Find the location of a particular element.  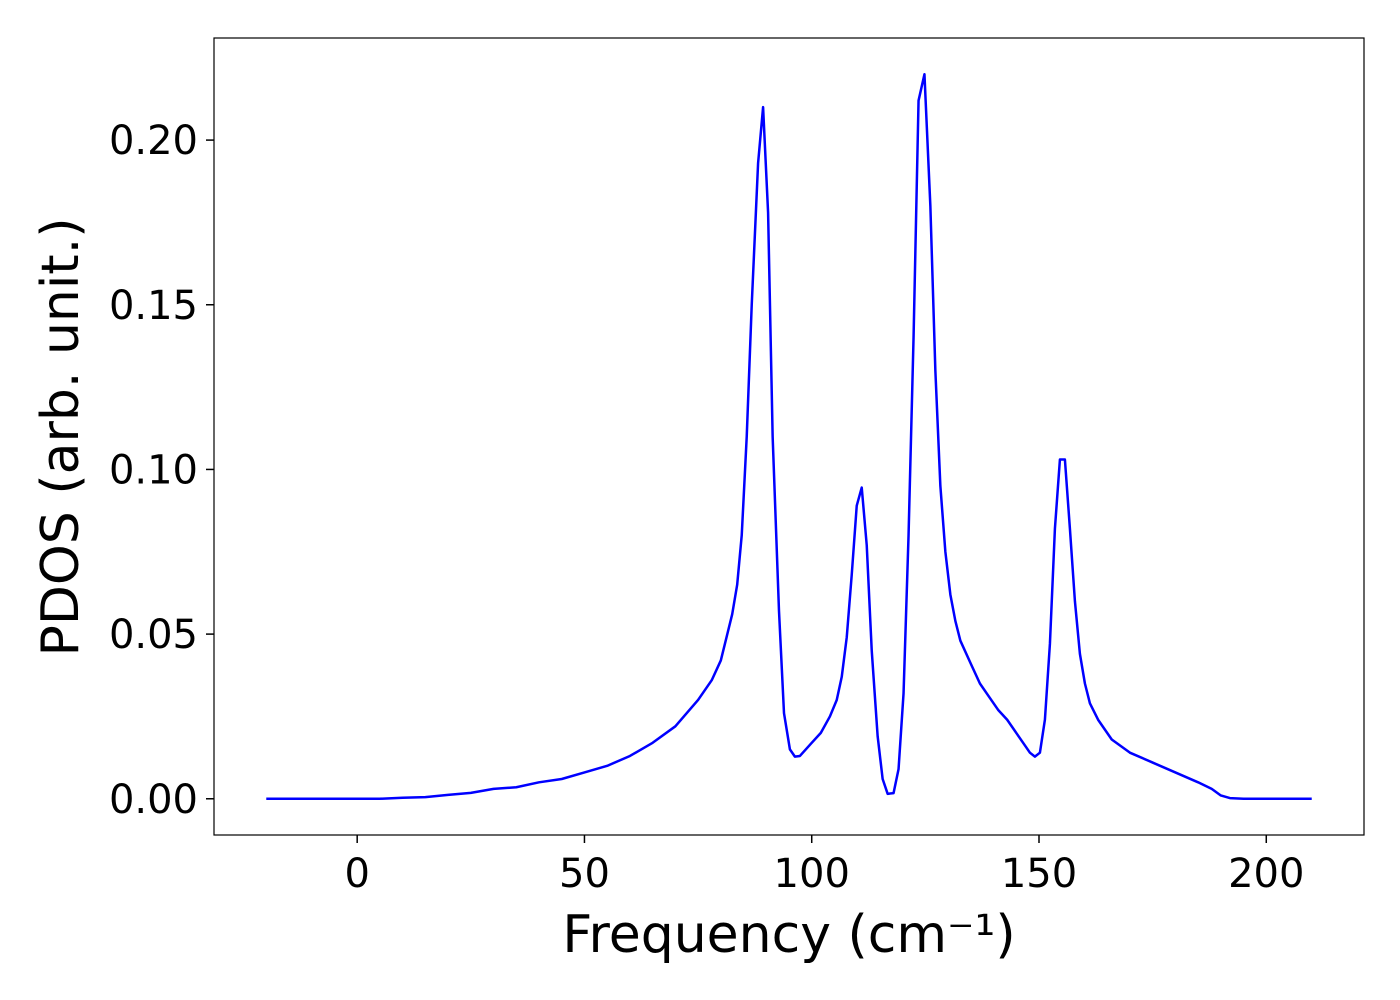

x-tick-label: 100 is located at coordinates (812, 874).